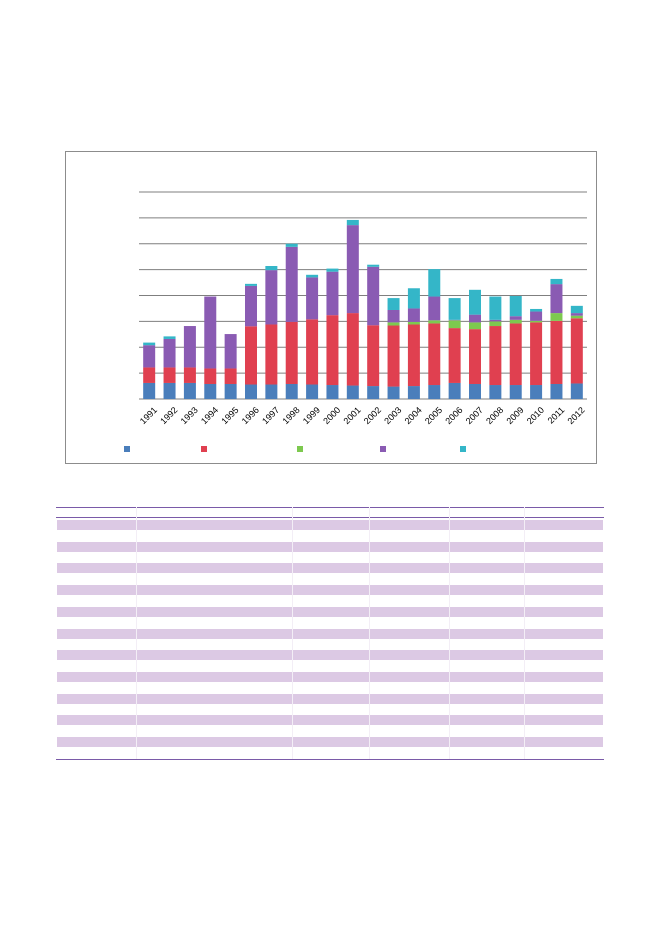  What do you see at coordinates (148, 415) in the screenshot?
I see `x-tick-label: 1991` at bounding box center [148, 415].